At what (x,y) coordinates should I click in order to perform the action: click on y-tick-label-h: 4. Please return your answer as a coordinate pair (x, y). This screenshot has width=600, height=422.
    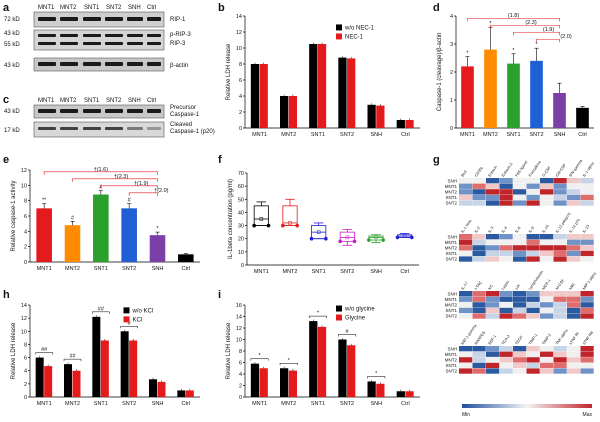
    Looking at the image, I should click on (25, 372).